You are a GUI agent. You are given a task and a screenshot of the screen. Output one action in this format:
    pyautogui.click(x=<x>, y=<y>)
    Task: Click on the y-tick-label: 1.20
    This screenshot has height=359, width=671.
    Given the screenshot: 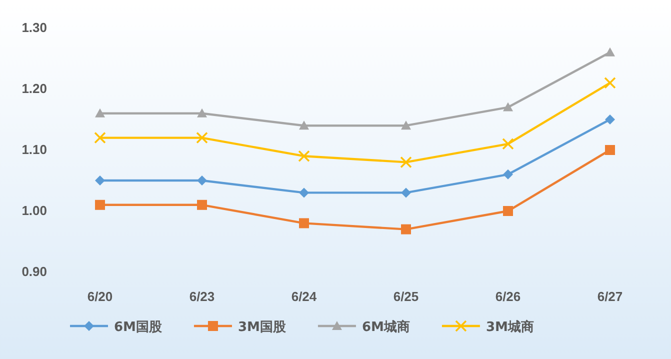 What is the action you would take?
    pyautogui.click(x=34, y=88)
    